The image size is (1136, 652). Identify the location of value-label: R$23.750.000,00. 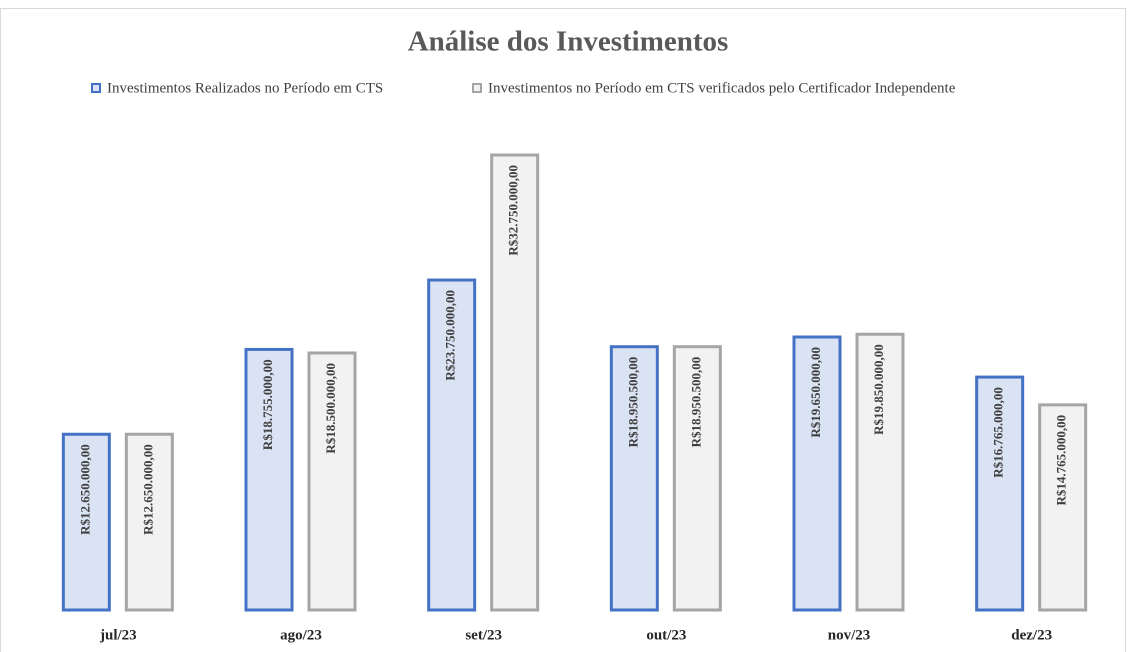
(450, 335).